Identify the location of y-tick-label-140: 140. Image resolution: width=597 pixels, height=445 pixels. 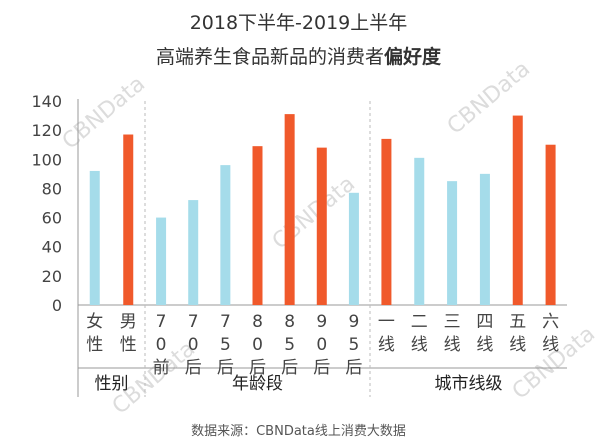
(46, 101).